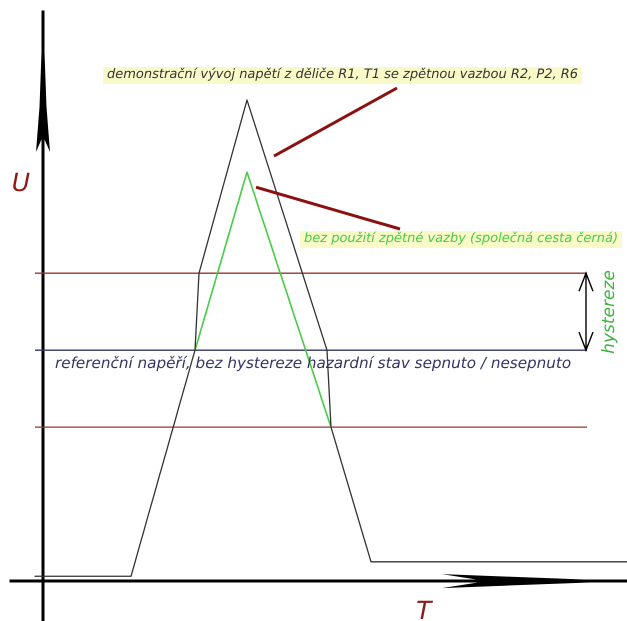 The height and width of the screenshot is (621, 627). Describe the element at coordinates (21, 182) in the screenshot. I see `y-axis-title: U` at that location.